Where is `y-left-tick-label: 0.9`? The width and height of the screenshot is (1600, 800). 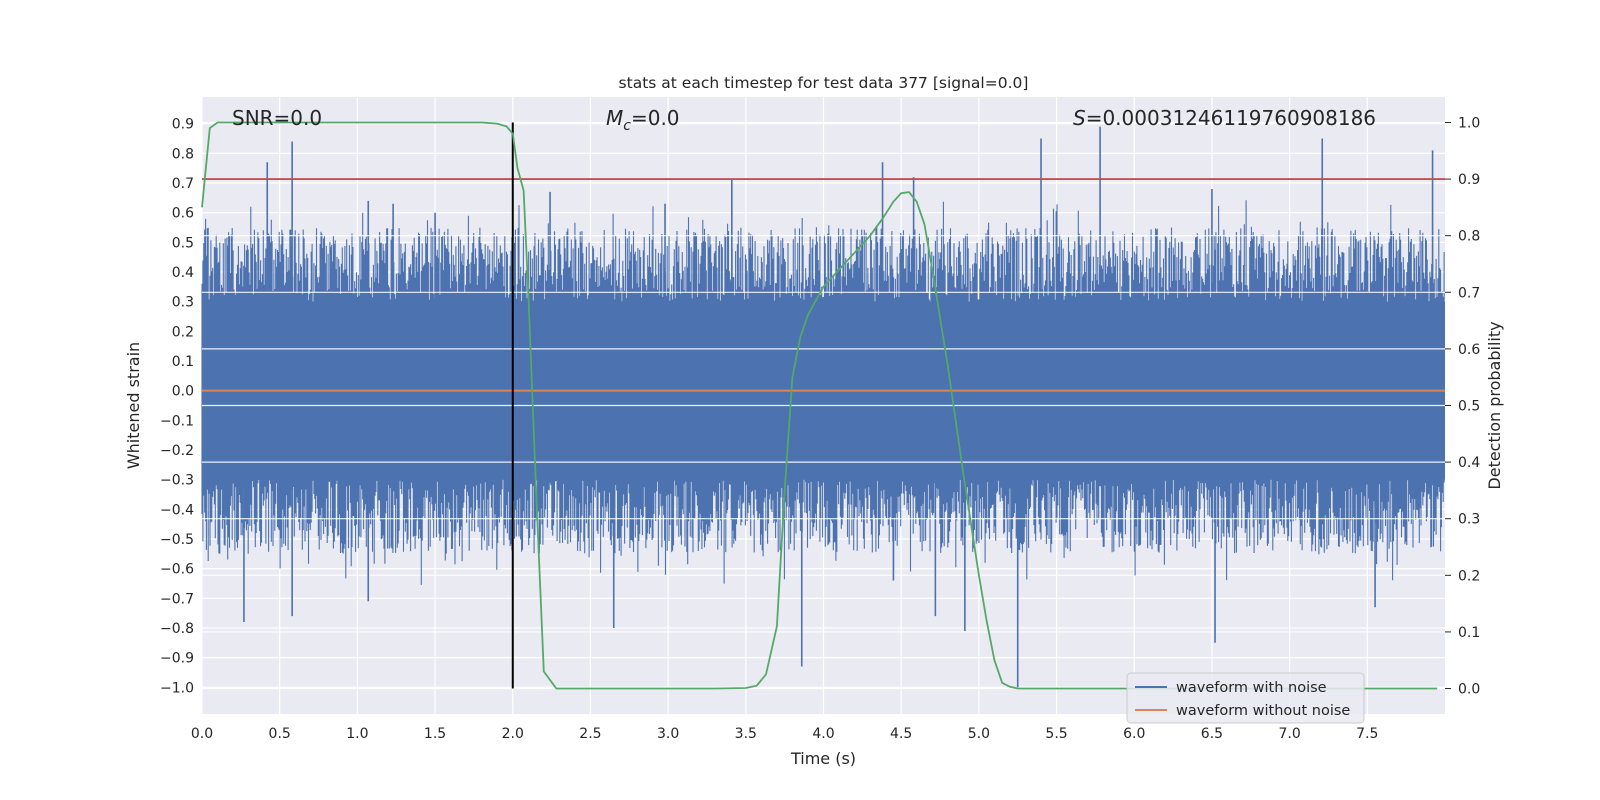
y-left-tick-label: 0.9 is located at coordinates (183, 125).